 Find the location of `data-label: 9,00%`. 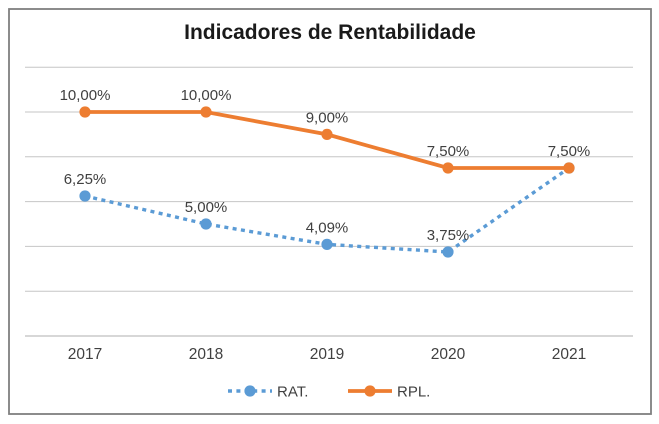

data-label: 9,00% is located at coordinates (327, 117).